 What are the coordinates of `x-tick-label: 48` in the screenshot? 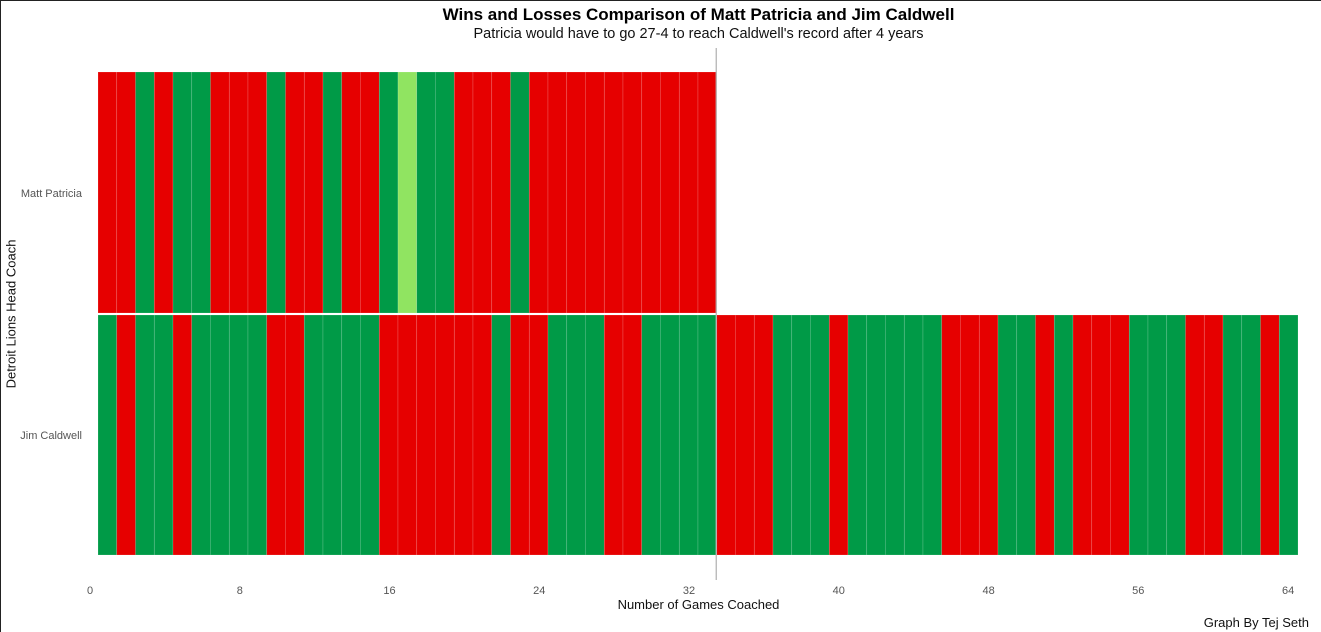 It's located at (988, 591).